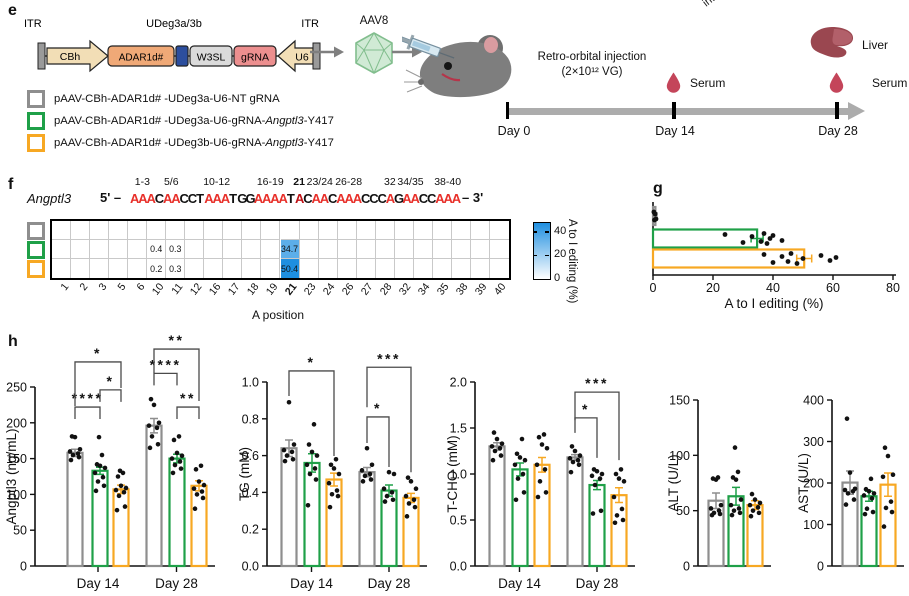  I want to click on chart-ast: 0 100 200 300 400 AST (U/L), so click(850, 484).